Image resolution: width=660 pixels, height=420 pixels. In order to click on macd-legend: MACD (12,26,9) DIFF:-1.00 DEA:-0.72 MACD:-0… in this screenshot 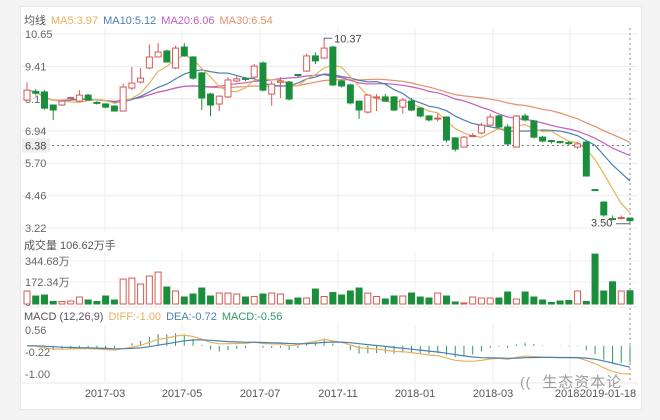, I will do `click(155, 317)`.